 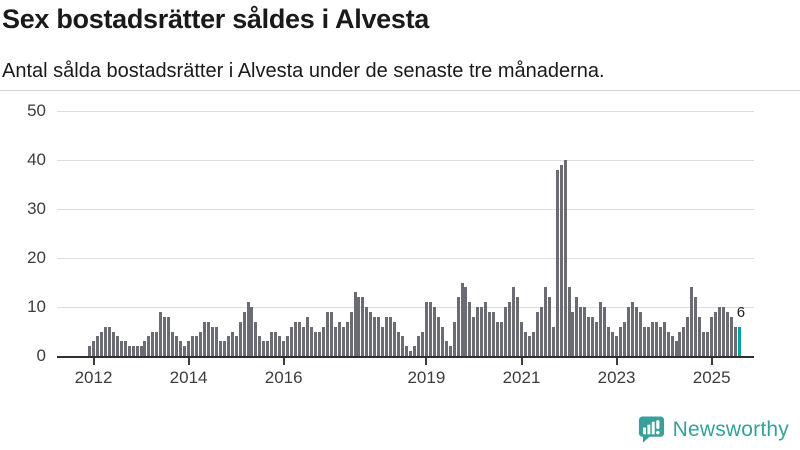 I want to click on x-axis-tick-label: 2016, so click(x=283, y=377).